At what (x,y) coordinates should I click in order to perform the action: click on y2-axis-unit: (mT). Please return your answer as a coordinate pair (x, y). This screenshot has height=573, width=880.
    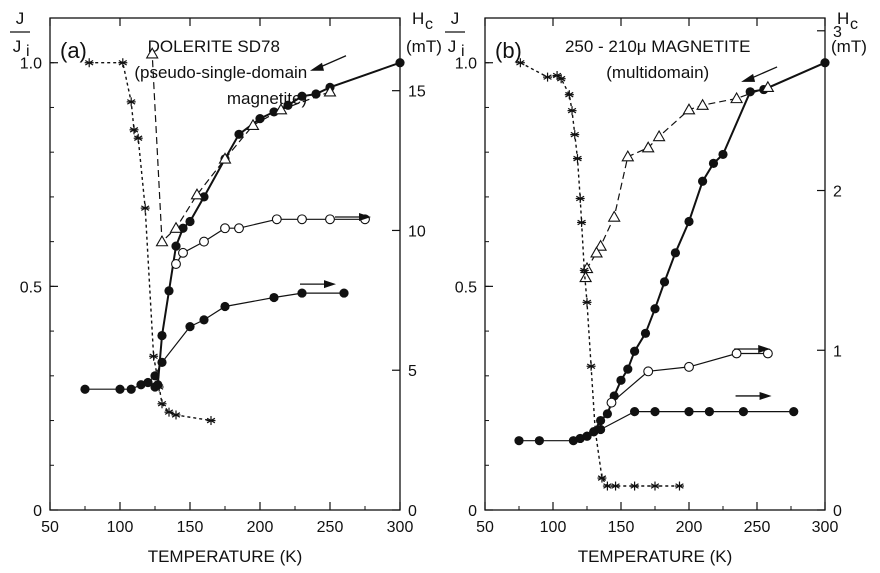
    Looking at the image, I should click on (424, 46).